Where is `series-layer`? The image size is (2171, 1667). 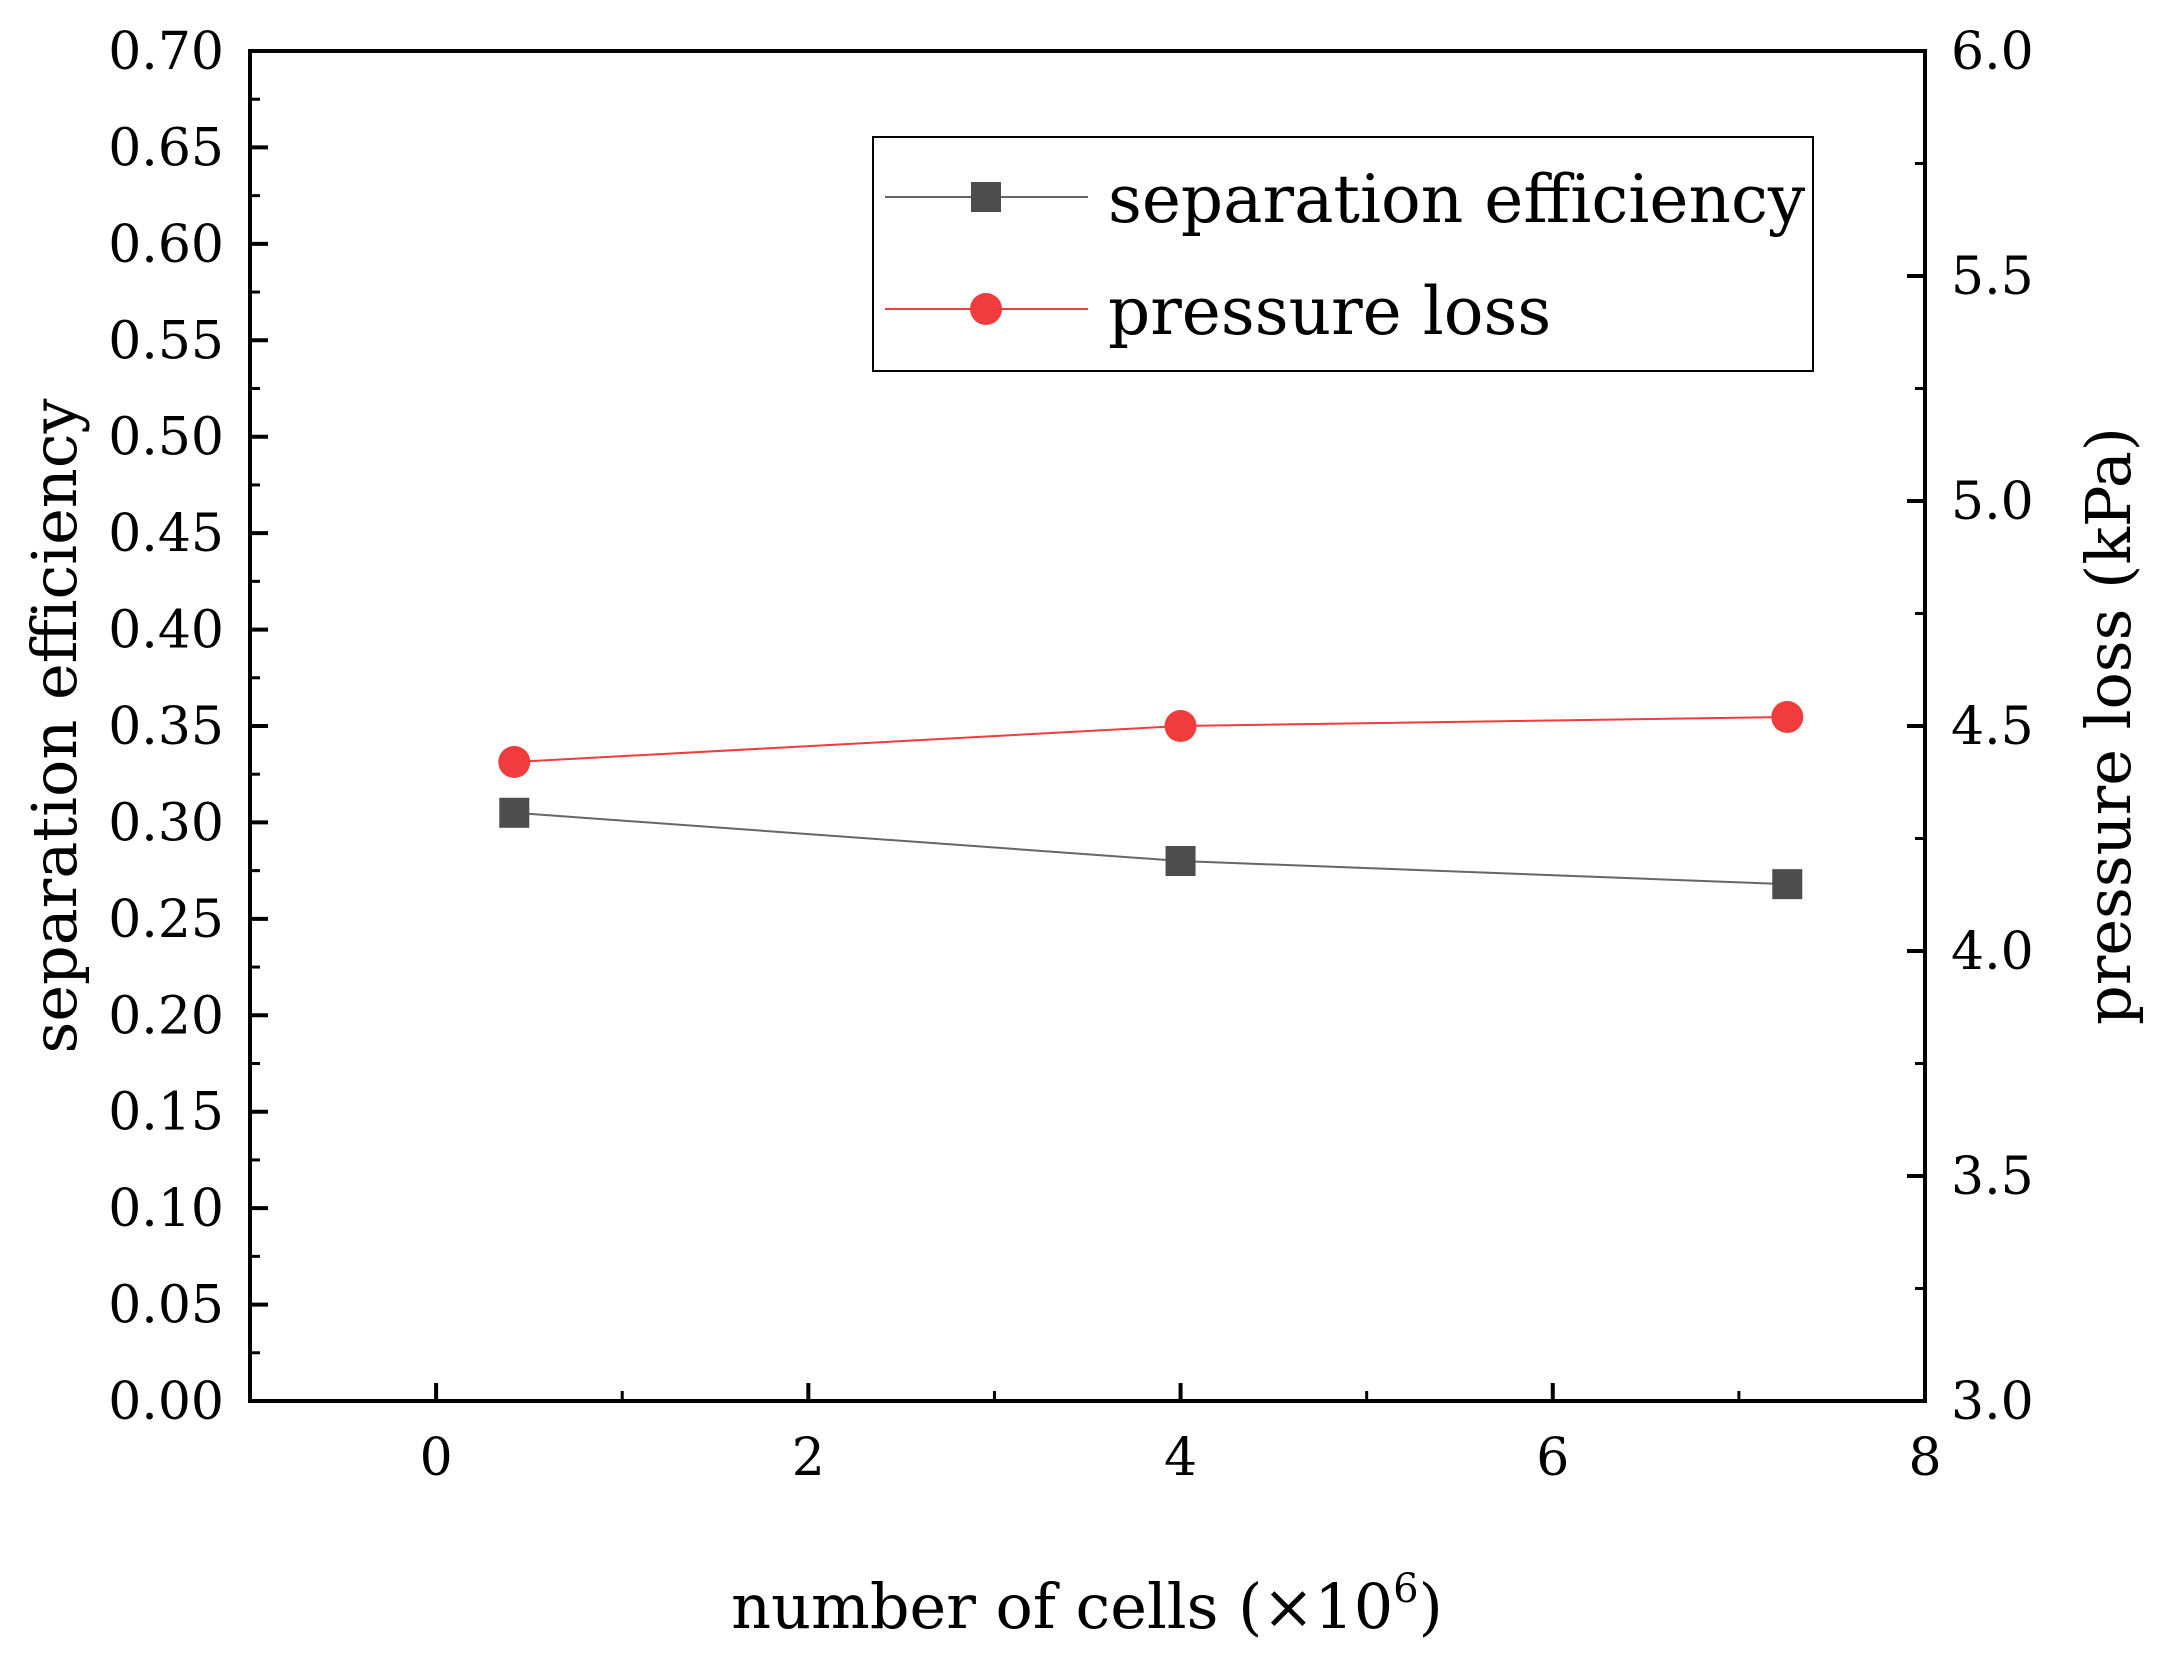
series-layer is located at coordinates (1151, 800).